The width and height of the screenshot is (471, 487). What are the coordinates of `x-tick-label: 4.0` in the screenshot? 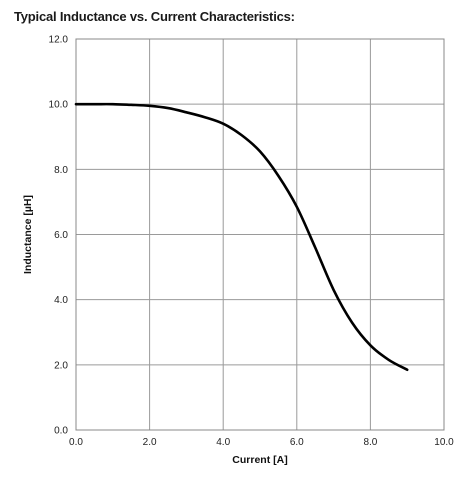 It's located at (223, 442).